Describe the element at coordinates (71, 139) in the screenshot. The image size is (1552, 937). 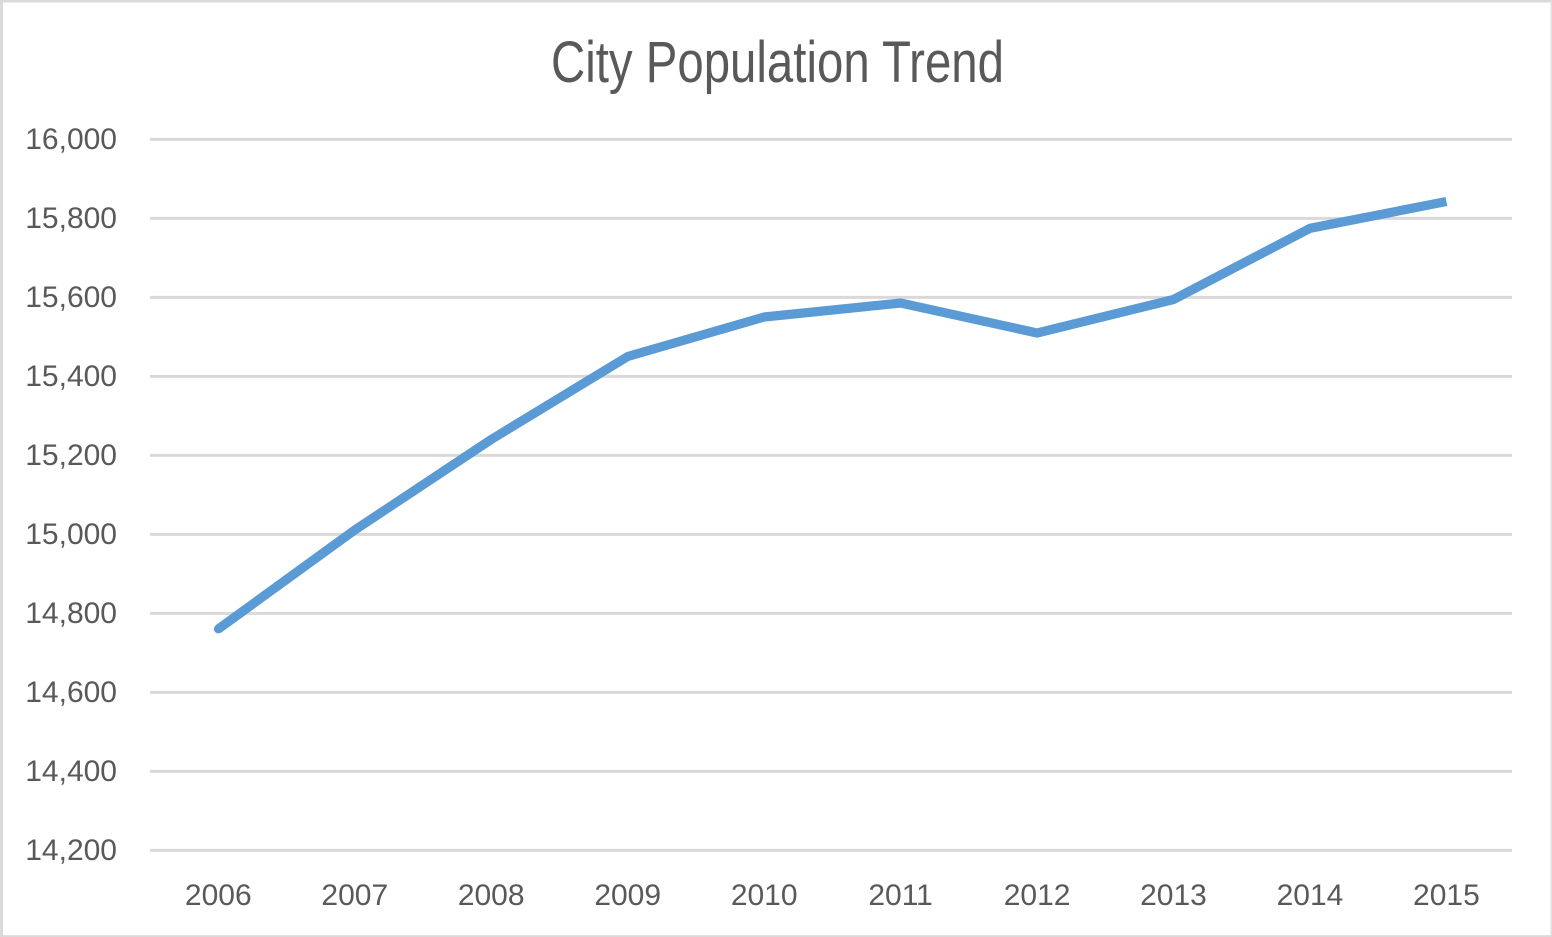
I see `svg-text: 16,000` at that location.